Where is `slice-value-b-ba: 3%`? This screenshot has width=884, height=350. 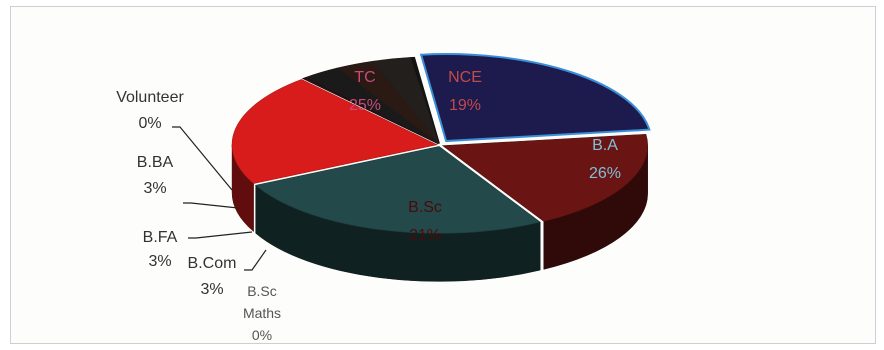 slice-value-b-ba: 3% is located at coordinates (154, 188).